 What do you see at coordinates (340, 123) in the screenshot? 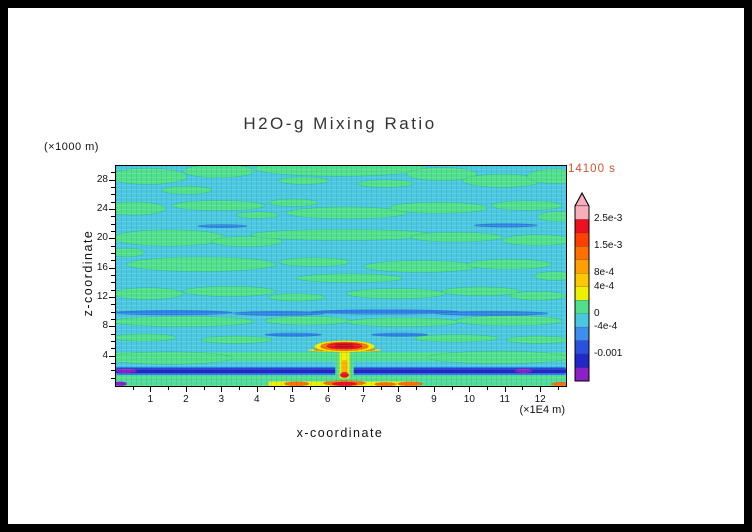
I see `plot-title: H2O-g Mixing Ratio` at bounding box center [340, 123].